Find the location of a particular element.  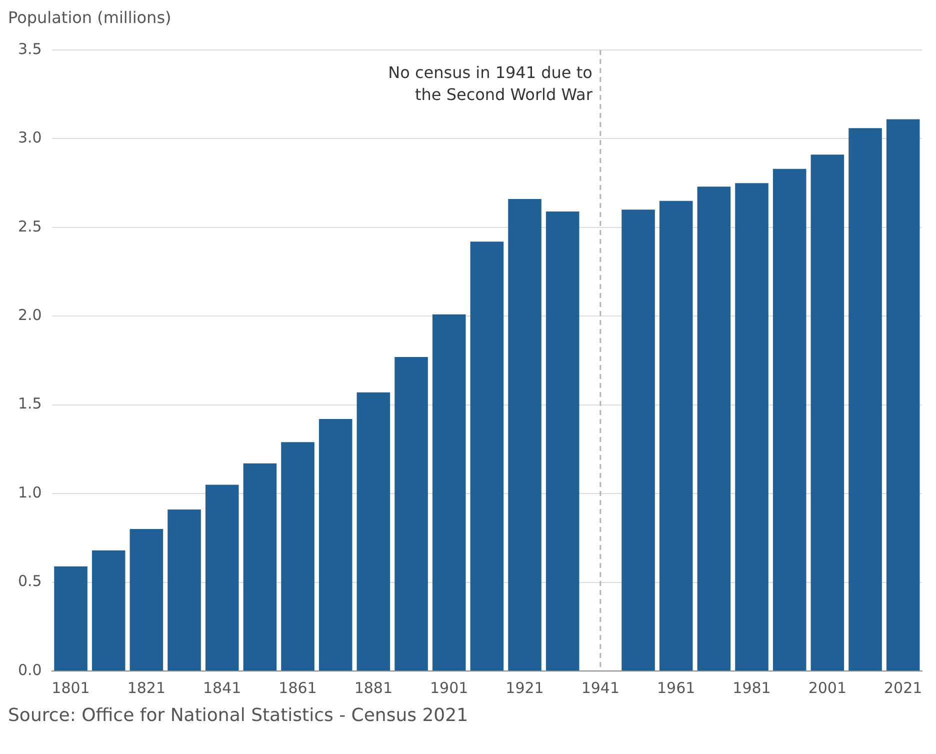

ref-line-label: No census in 1941 due to the Second World War is located at coordinates (490, 83).